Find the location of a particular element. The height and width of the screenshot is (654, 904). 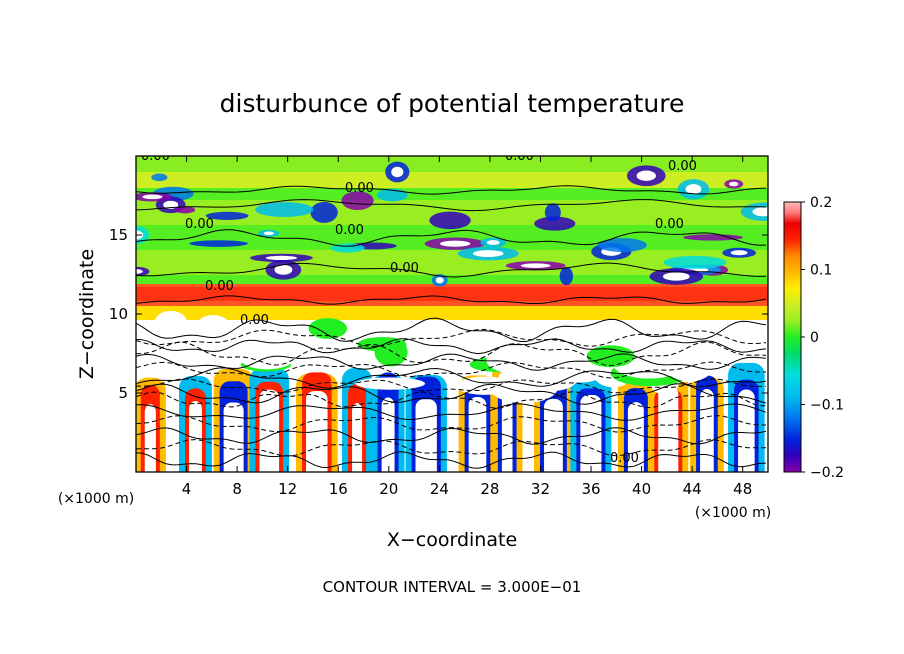

x-tick-label: 28 is located at coordinates (489, 489).